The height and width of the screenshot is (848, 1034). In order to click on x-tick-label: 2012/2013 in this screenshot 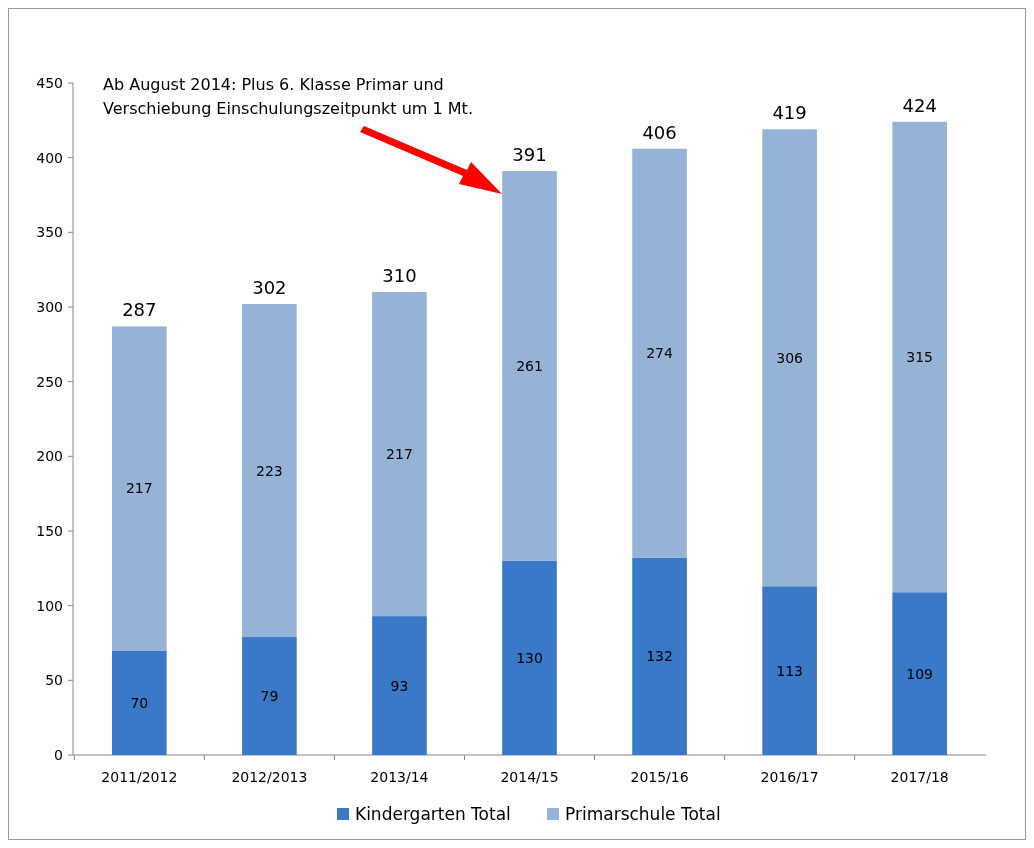, I will do `click(269, 777)`.